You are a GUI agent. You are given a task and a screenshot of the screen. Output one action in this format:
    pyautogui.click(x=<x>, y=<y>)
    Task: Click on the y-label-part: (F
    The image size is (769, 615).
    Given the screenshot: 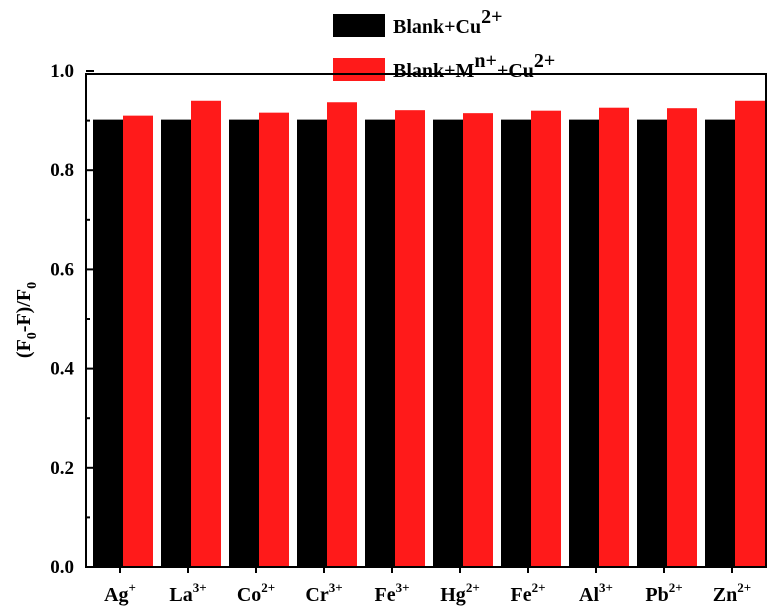 What is the action you would take?
    pyautogui.click(x=24, y=348)
    